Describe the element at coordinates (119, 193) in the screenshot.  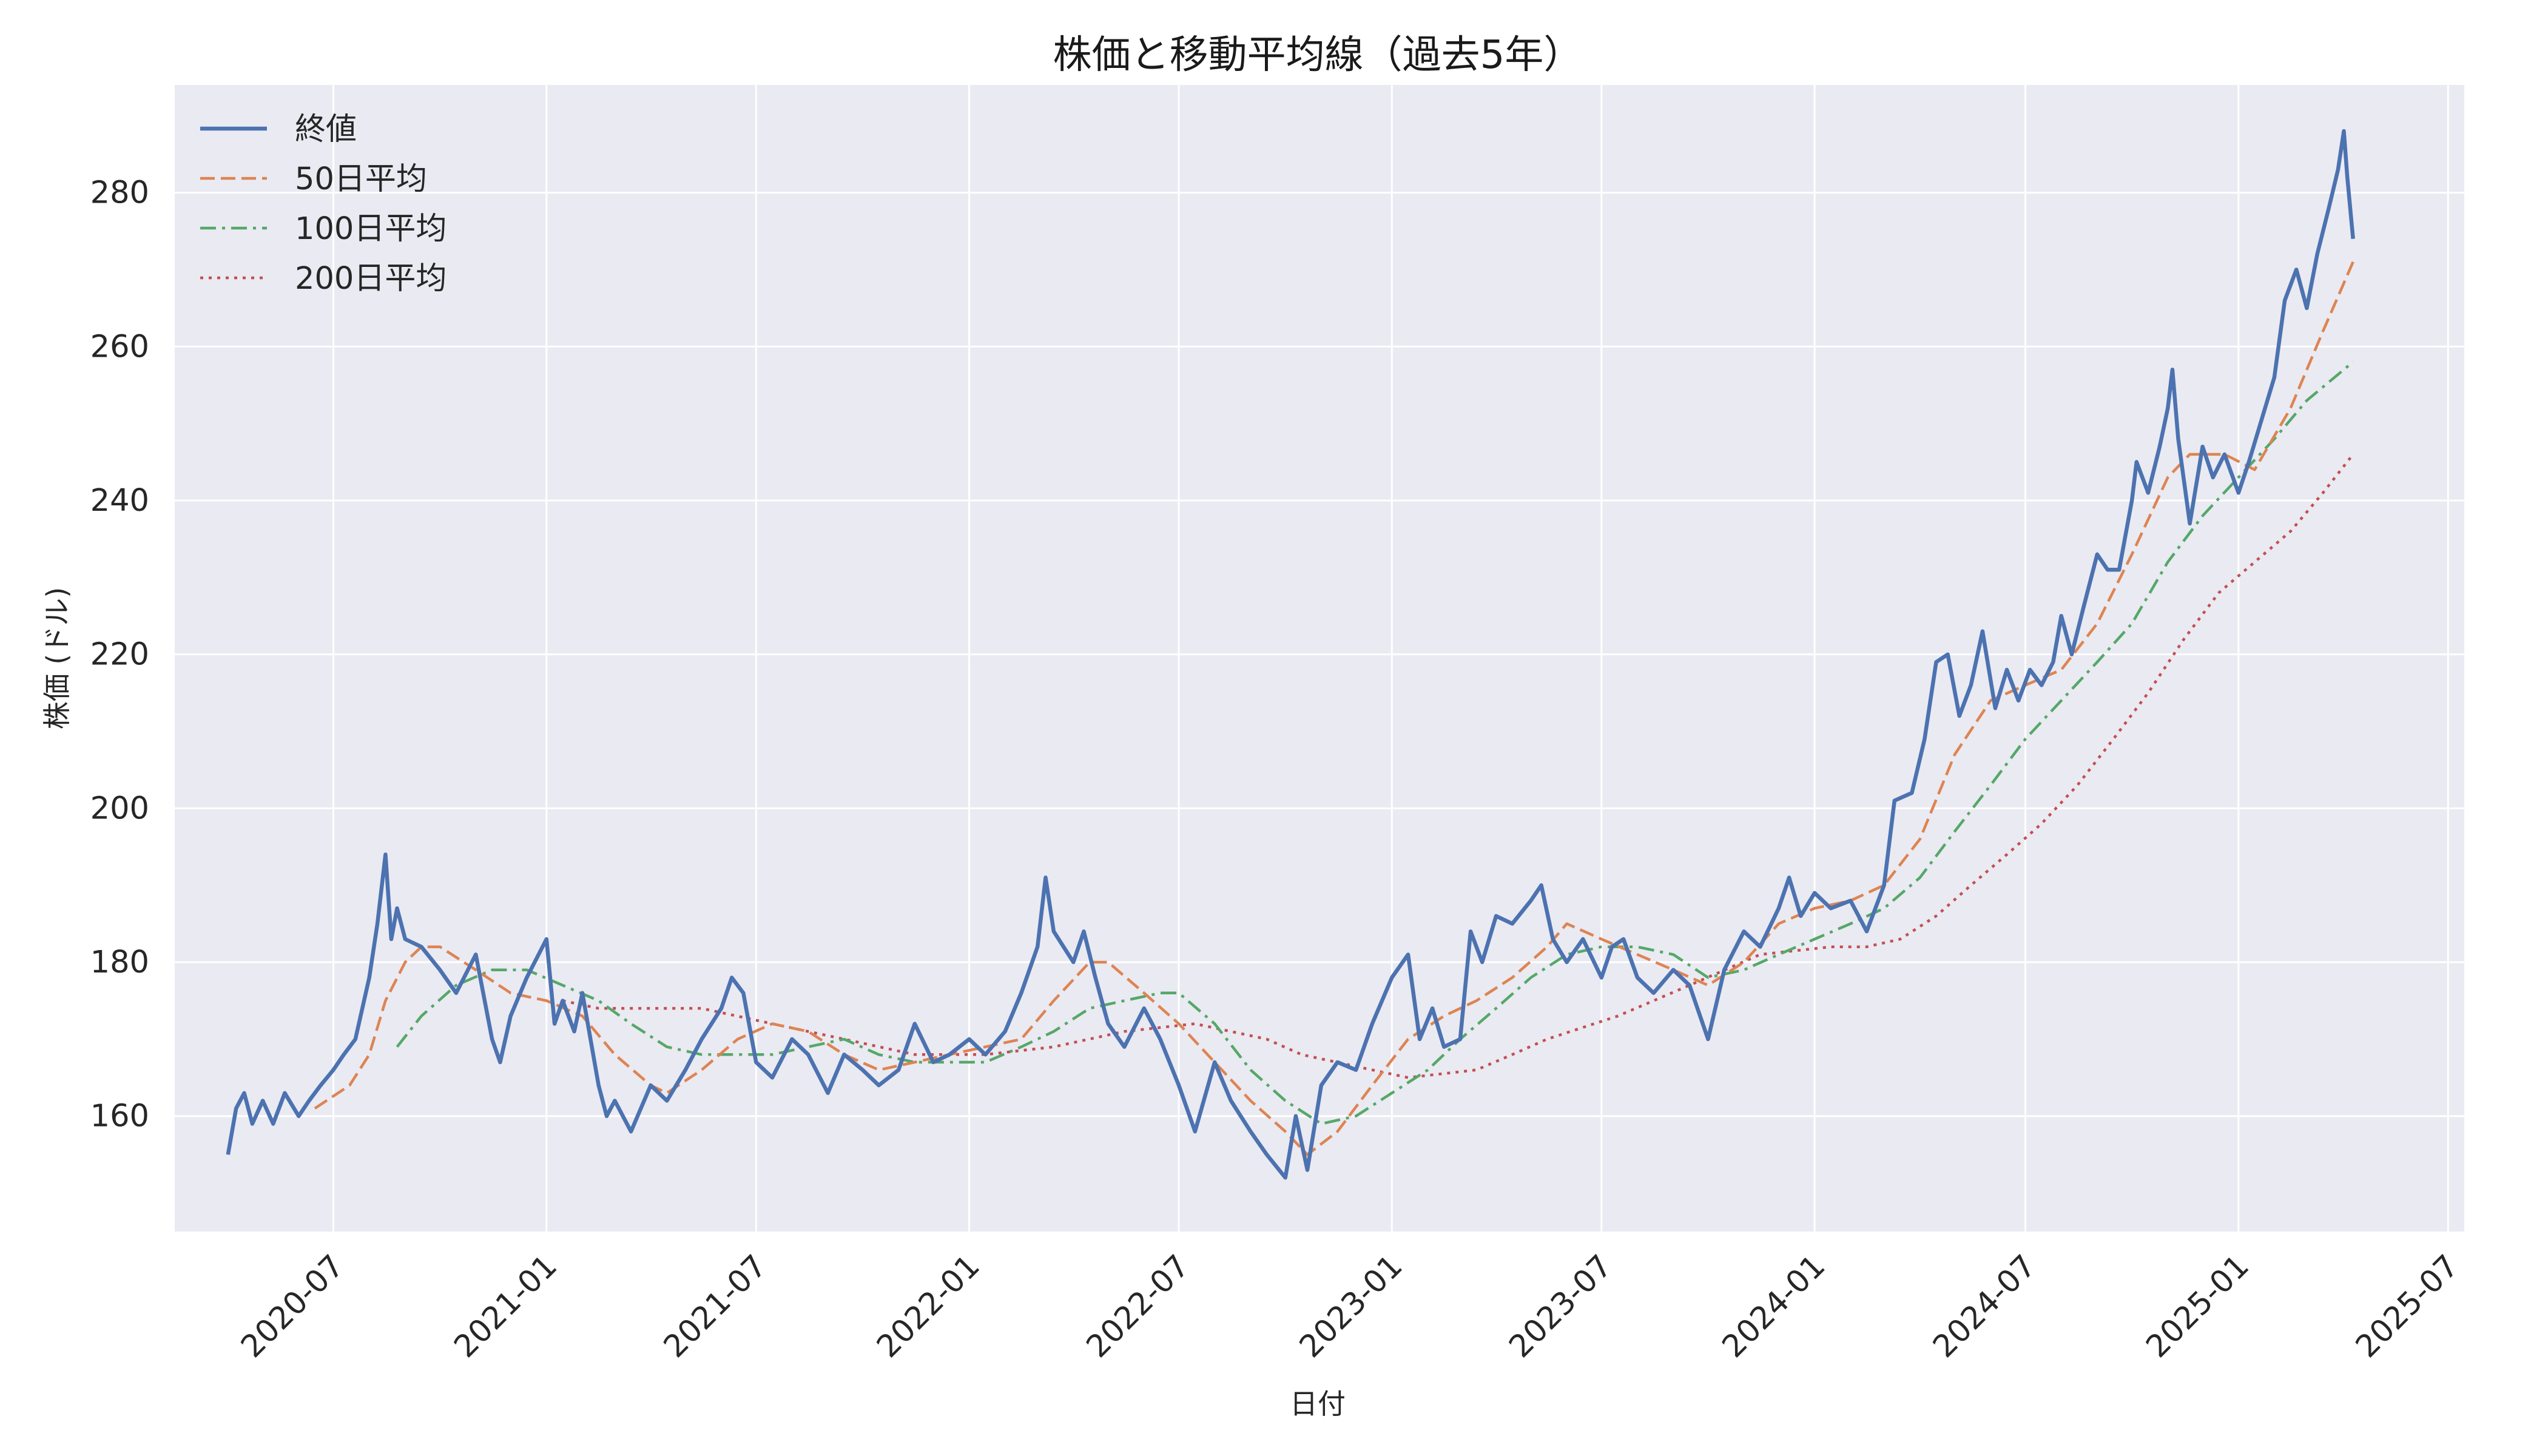
I see `y-tick-label: 280` at that location.